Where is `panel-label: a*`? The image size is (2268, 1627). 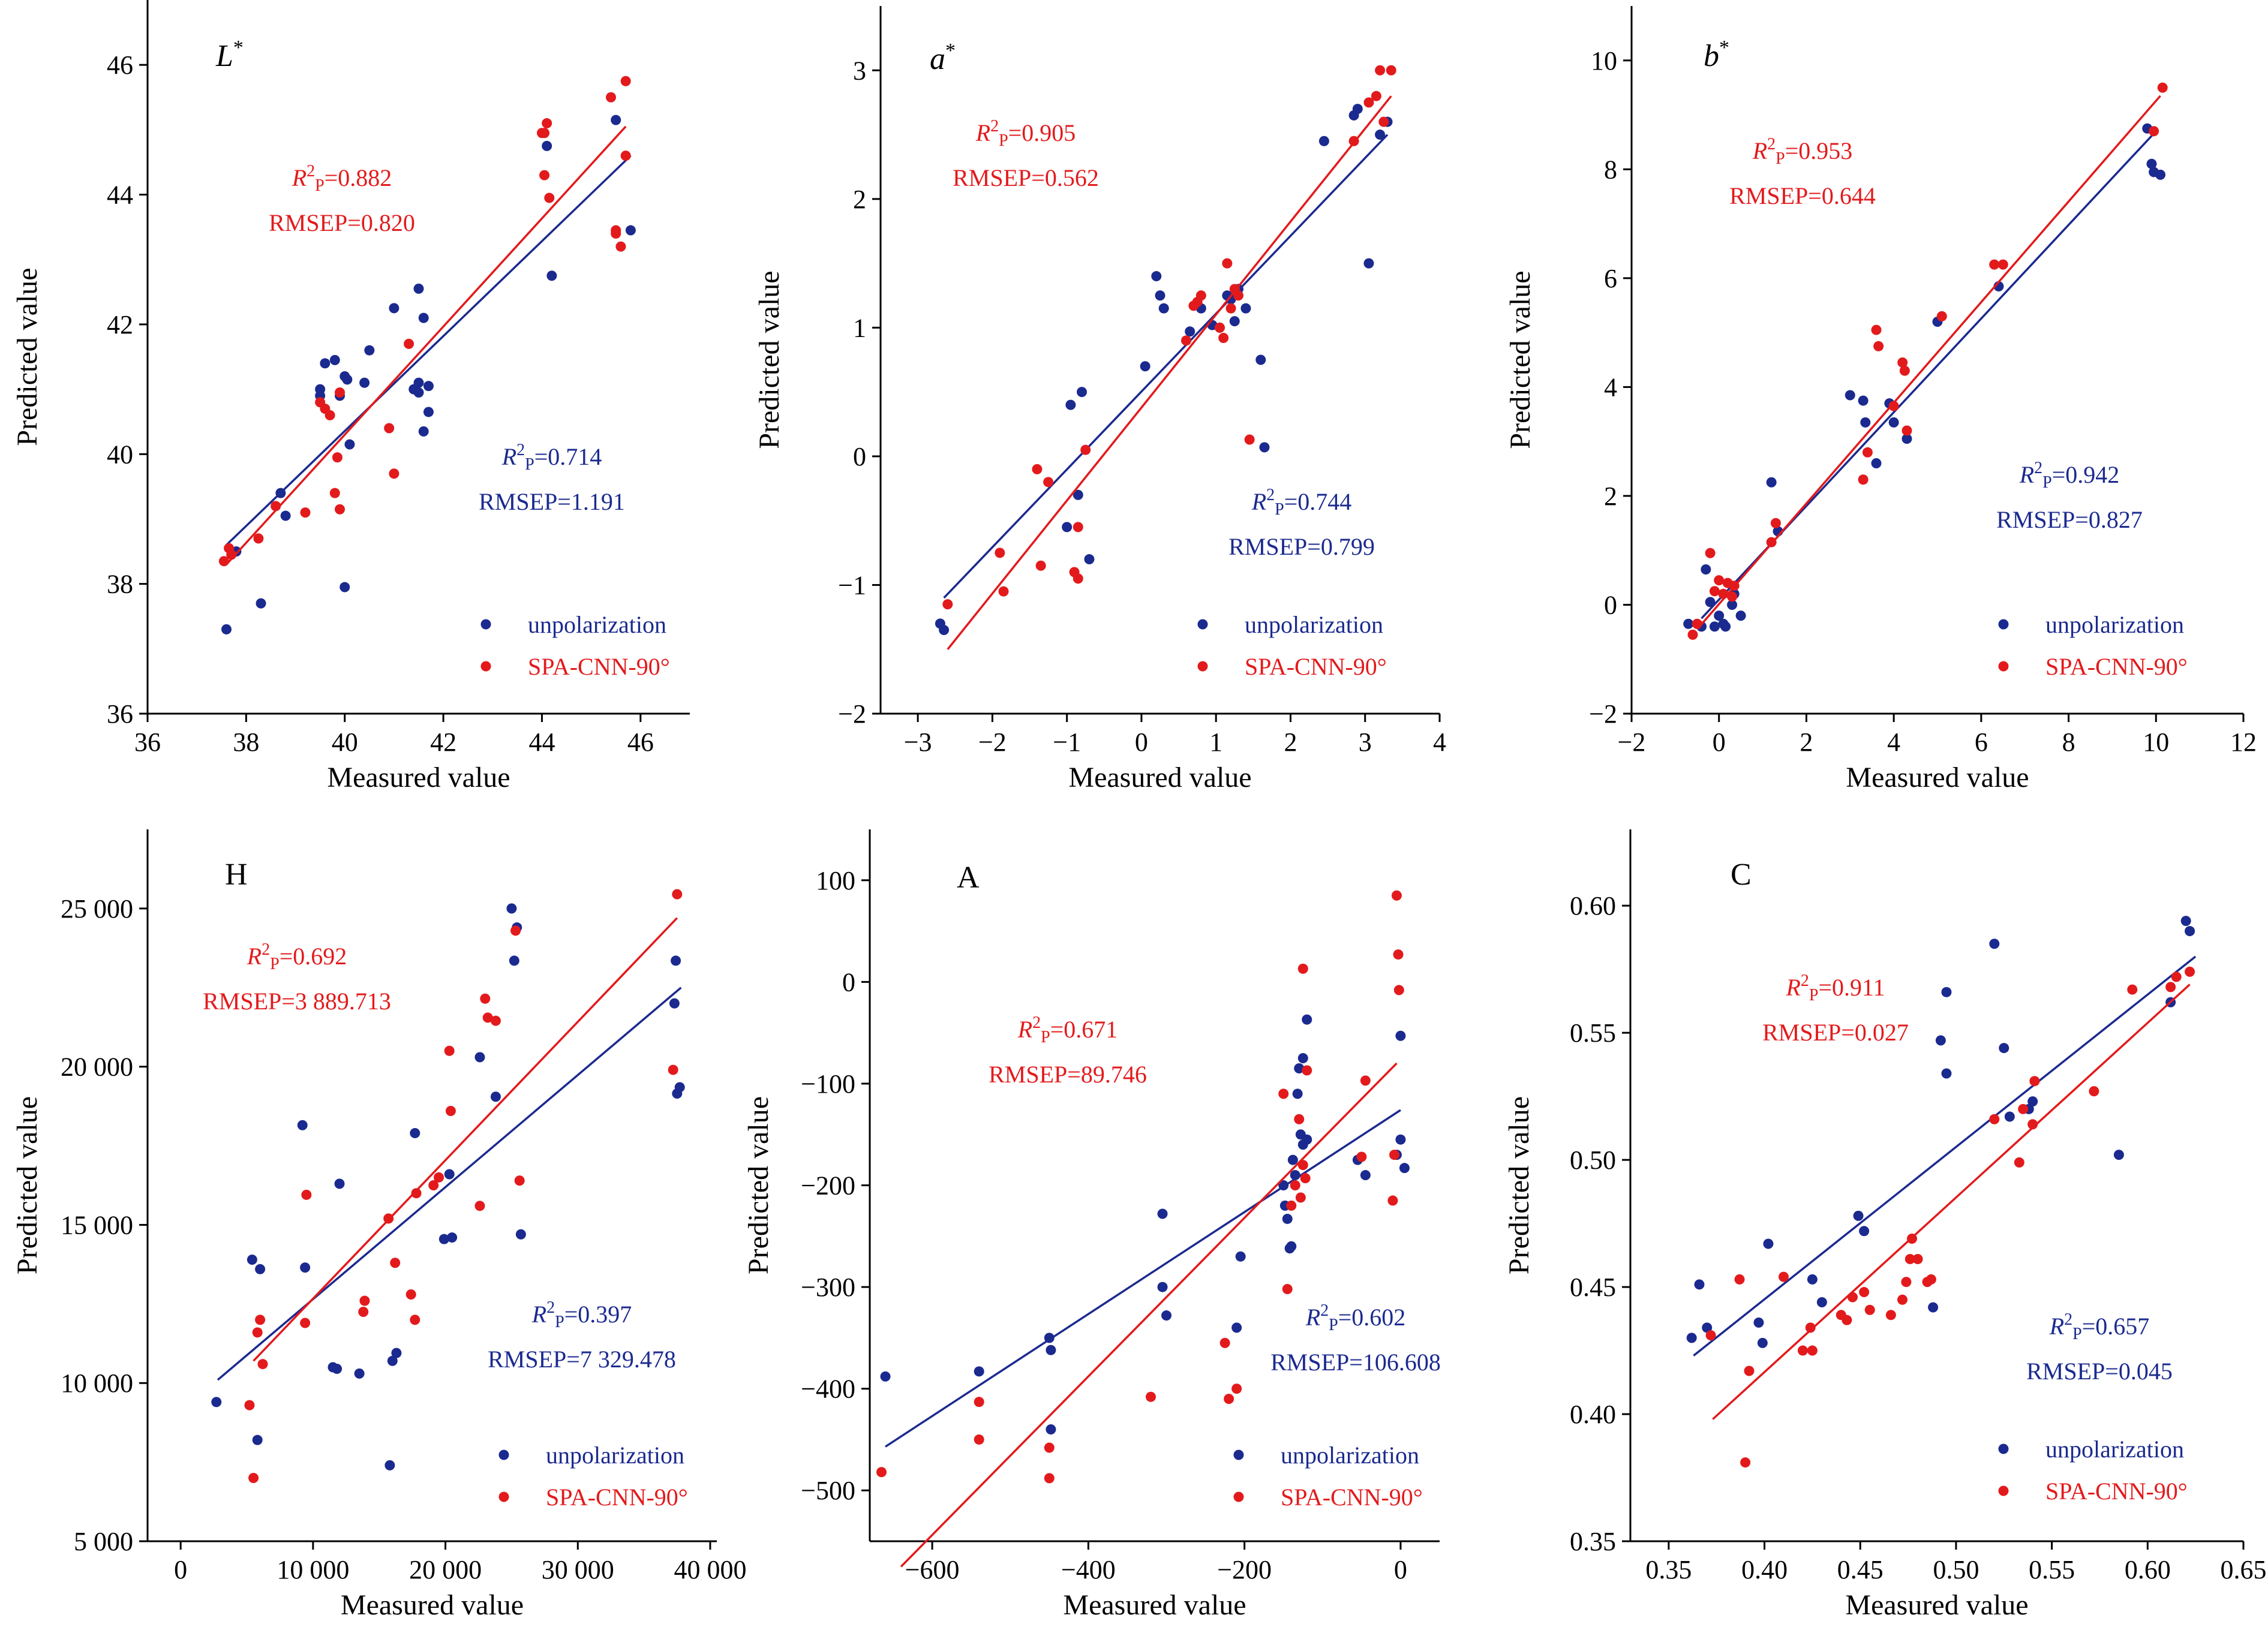
panel-label: a* is located at coordinates (943, 58).